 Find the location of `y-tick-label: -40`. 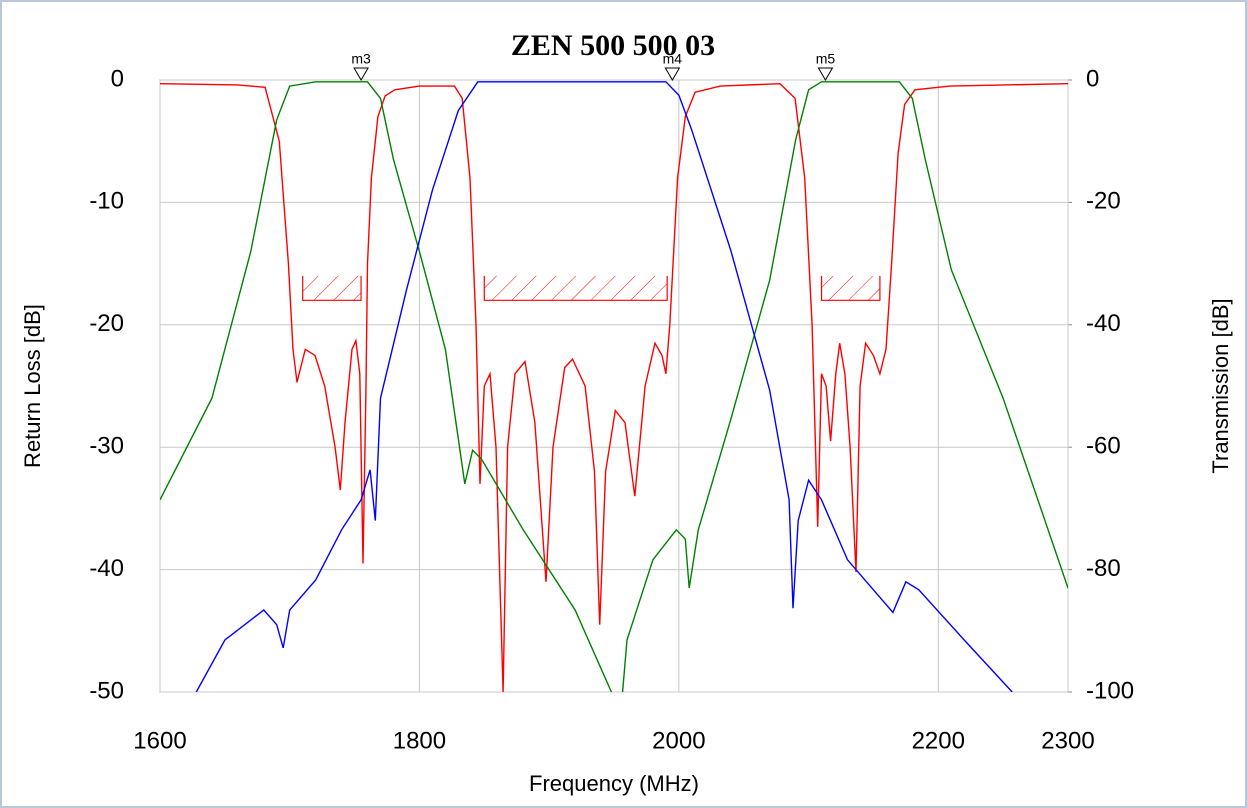

y-tick-label: -40 is located at coordinates (106, 568).